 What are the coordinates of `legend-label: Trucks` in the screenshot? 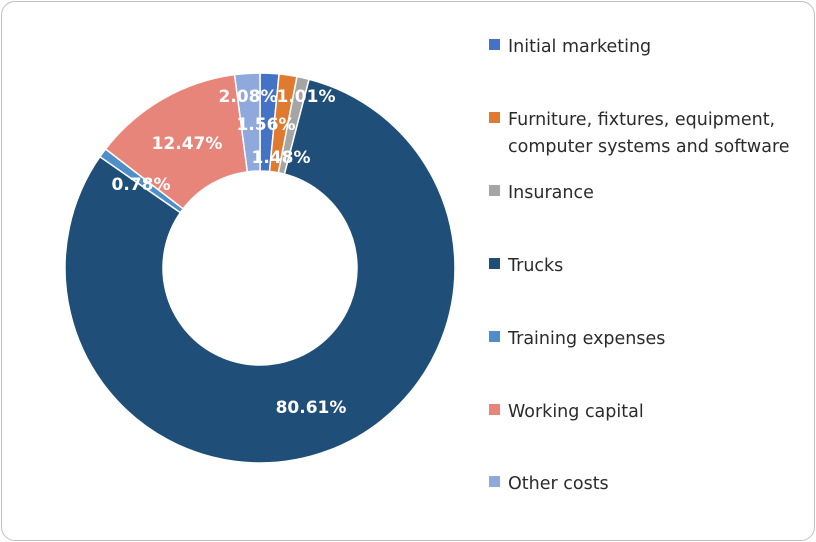 It's located at (536, 266).